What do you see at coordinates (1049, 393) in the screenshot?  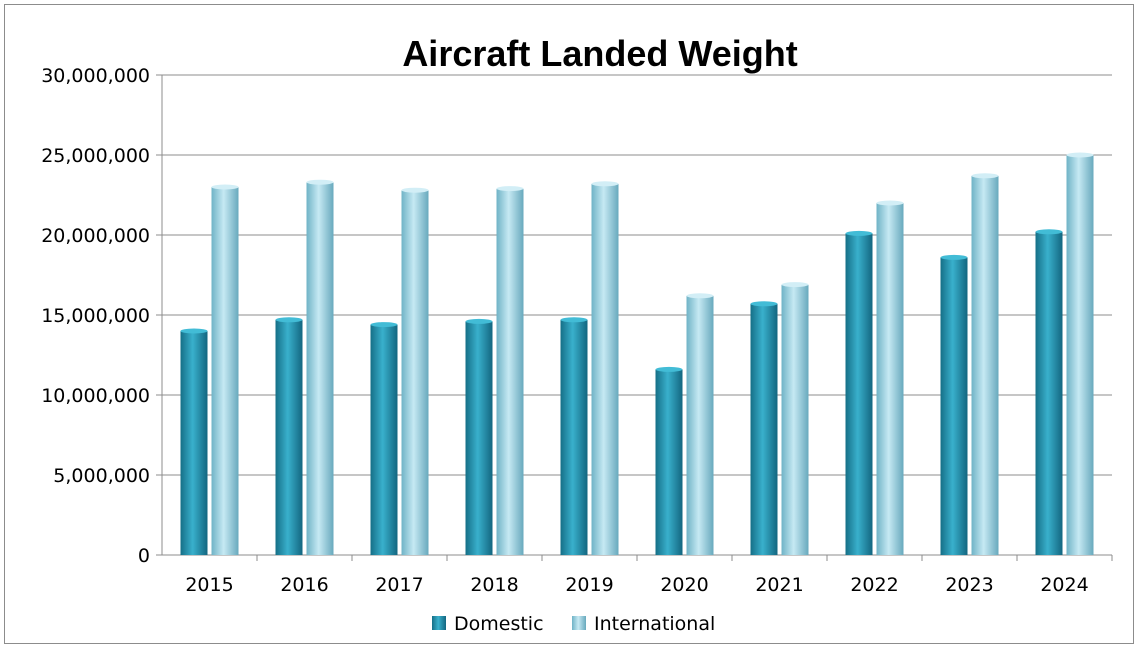 I see `bar-domestic-2024` at bounding box center [1049, 393].